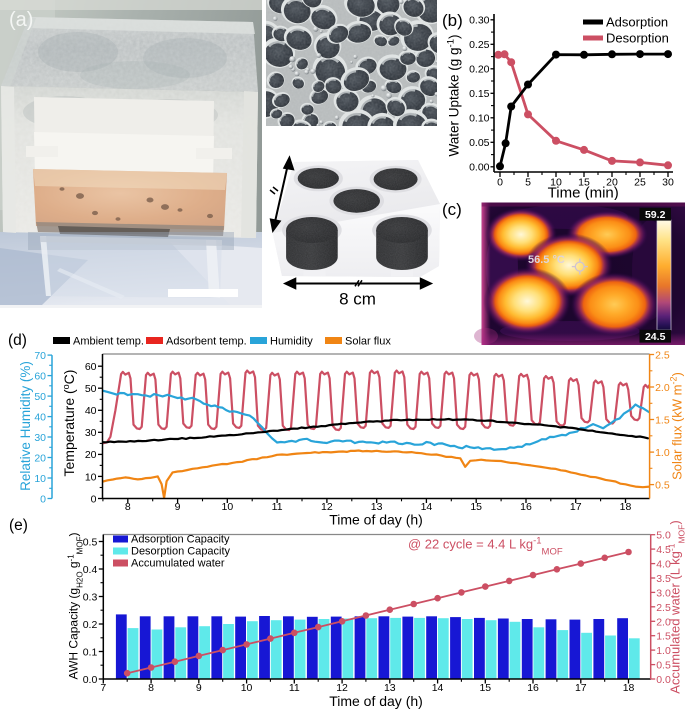  What do you see at coordinates (368, 342) in the screenshot?
I see `svg-text: Solar flux` at bounding box center [368, 342].